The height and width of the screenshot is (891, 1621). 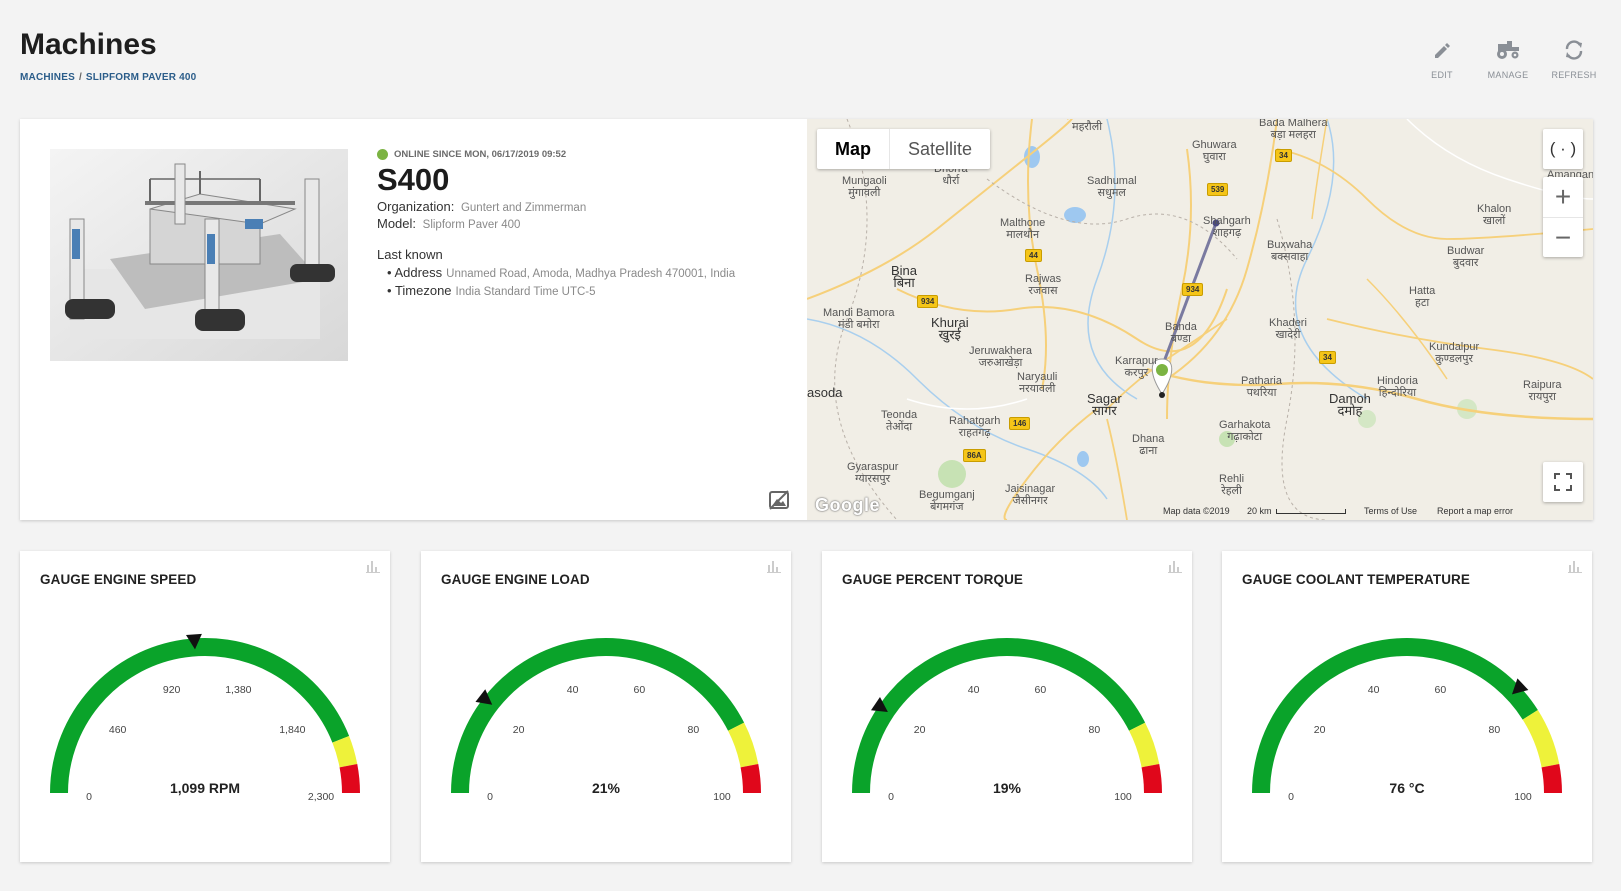 What do you see at coordinates (919, 729) in the screenshot?
I see `gauge-tick-label: 20` at bounding box center [919, 729].